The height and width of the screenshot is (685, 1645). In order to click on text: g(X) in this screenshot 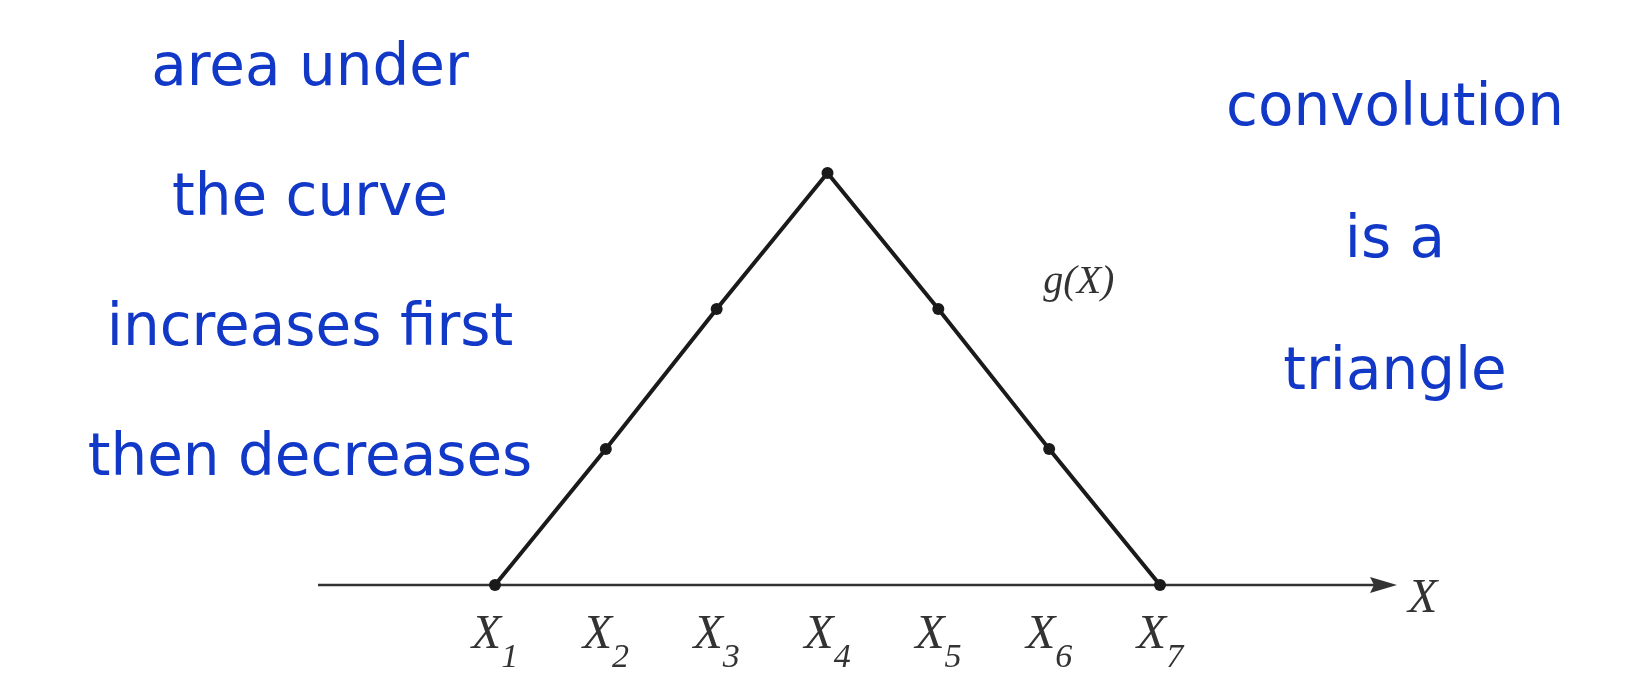, I will do `click(1079, 279)`.